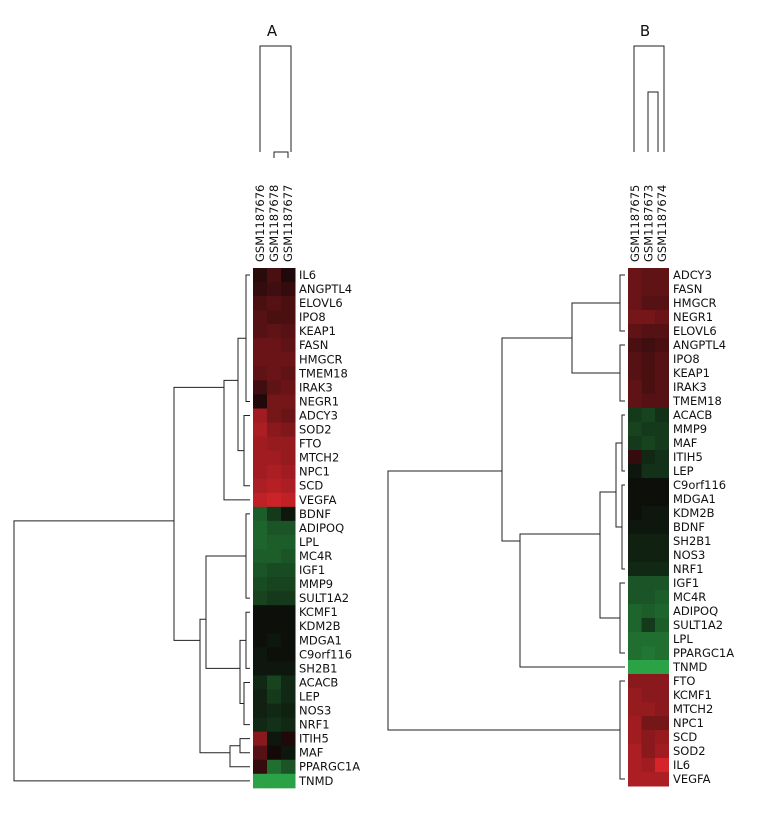 This screenshot has width=757, height=814. I want to click on panel-b-gene-label: NPC1, so click(688, 723).